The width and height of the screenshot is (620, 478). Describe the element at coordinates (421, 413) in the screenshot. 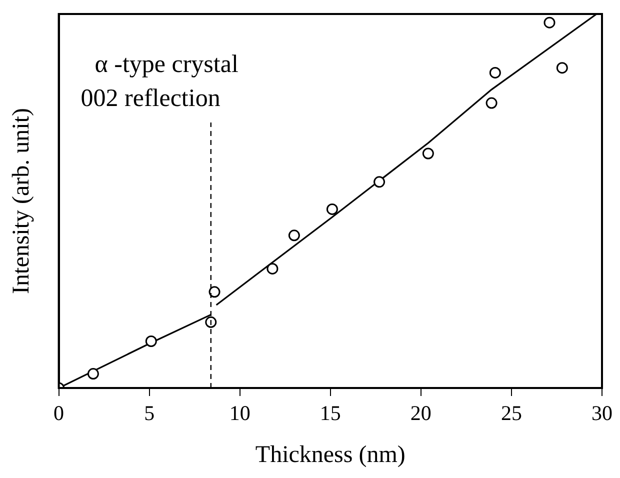

I see `x-tick-label: 20` at that location.